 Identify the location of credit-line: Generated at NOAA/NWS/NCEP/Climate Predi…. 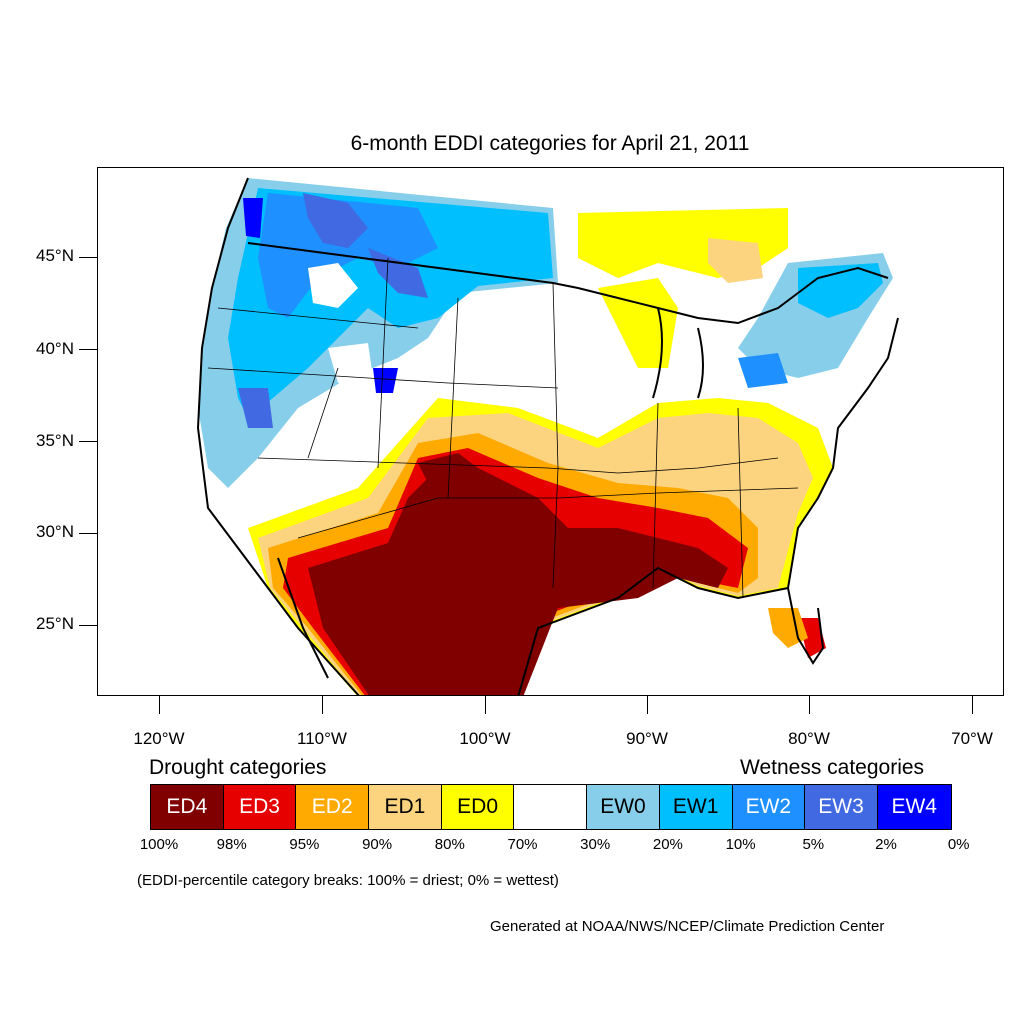
(687, 926).